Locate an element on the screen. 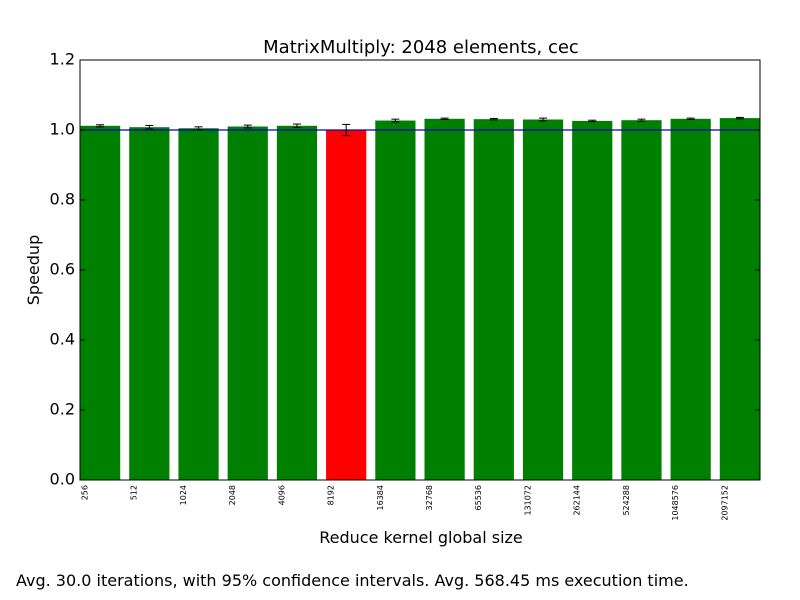 The height and width of the screenshot is (600, 800). x-tick-label-65536: 65536 is located at coordinates (478, 497).